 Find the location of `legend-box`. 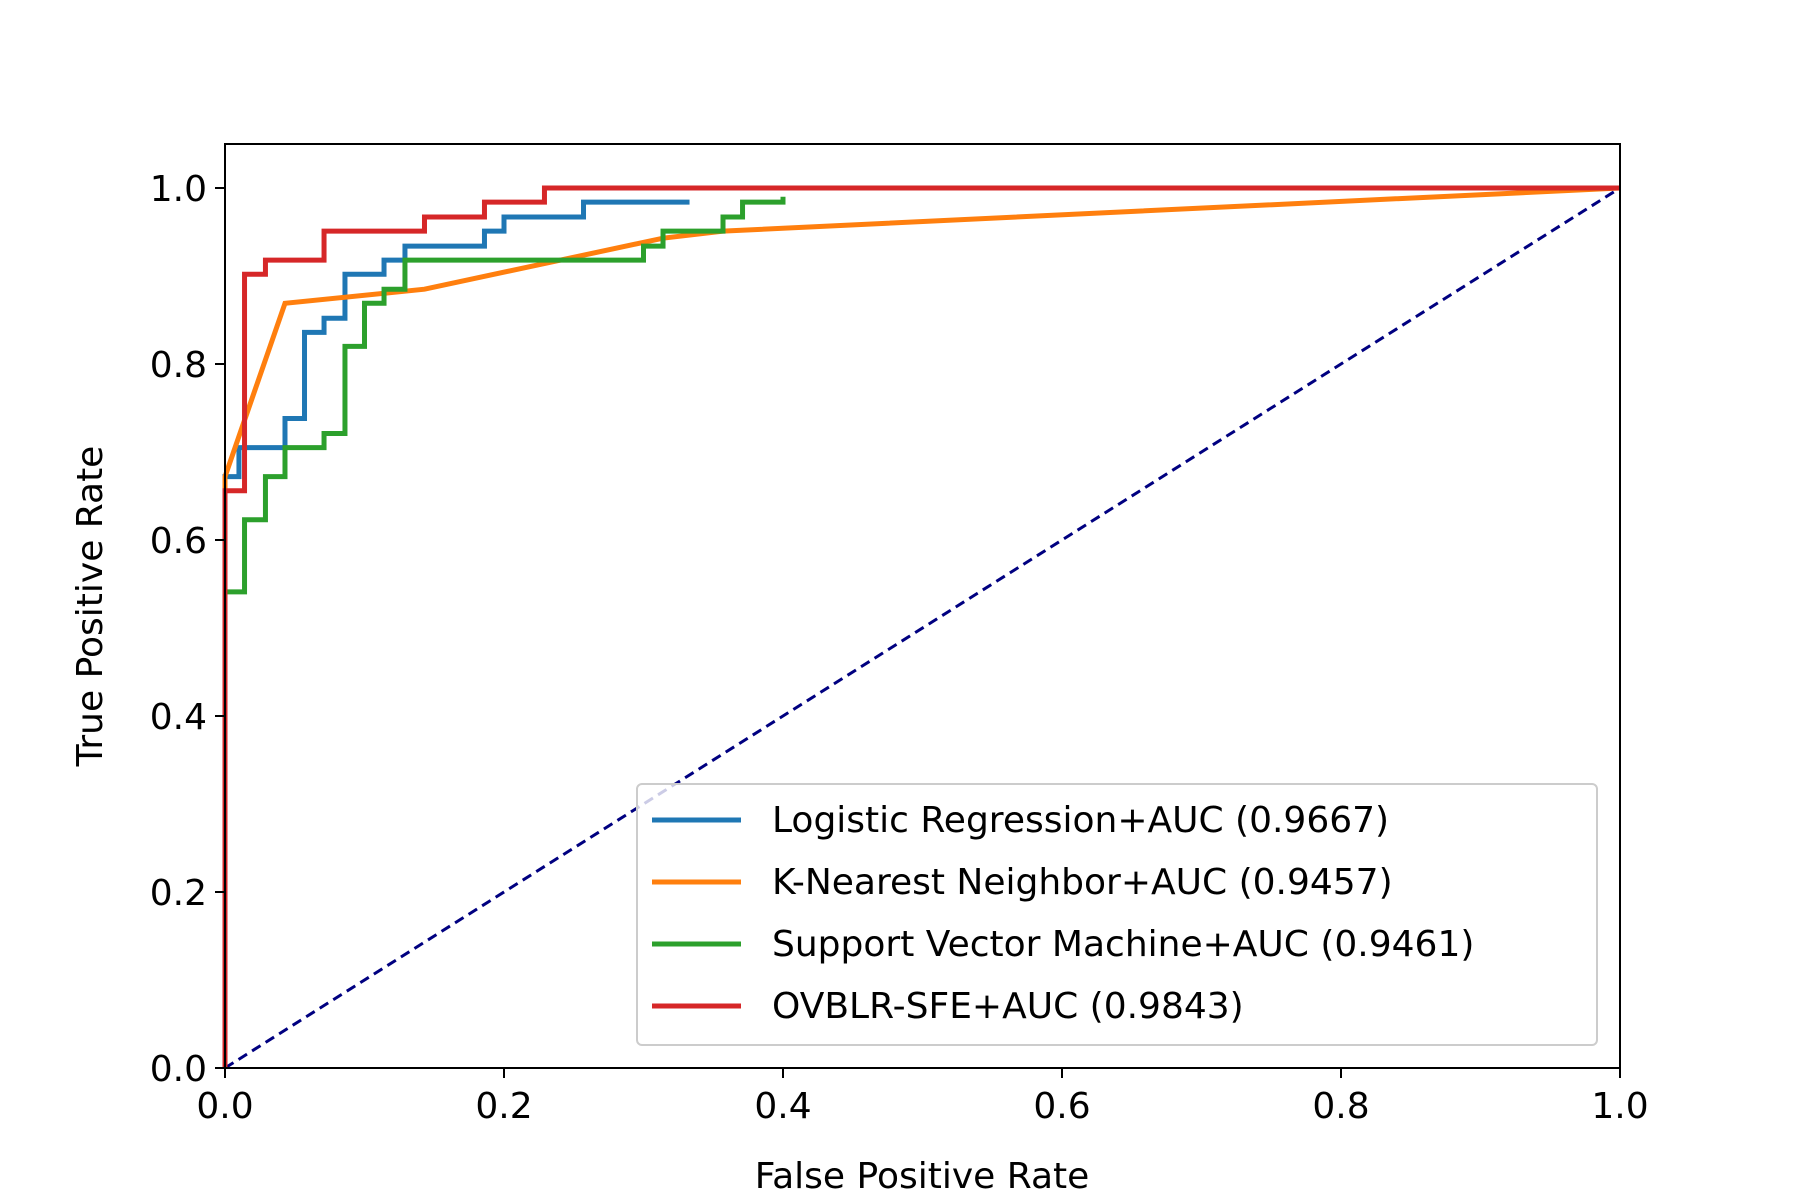

legend-box is located at coordinates (1117, 914).